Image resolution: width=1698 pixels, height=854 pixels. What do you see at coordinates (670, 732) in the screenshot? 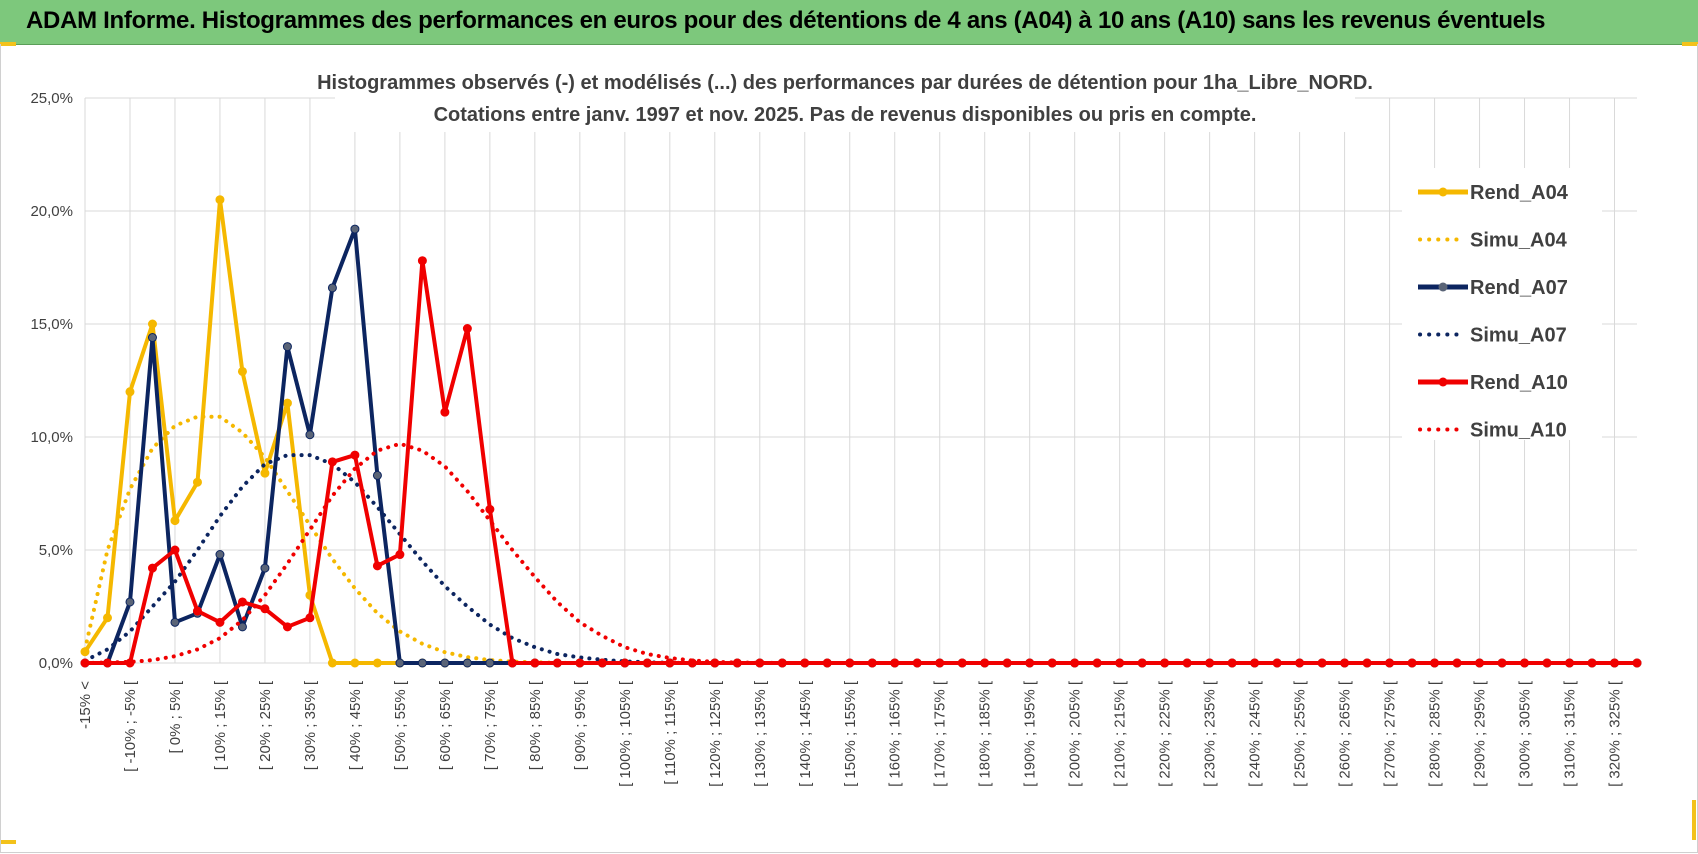
I see `x-tick-label: [ 110% ; 115% [` at bounding box center [670, 732].